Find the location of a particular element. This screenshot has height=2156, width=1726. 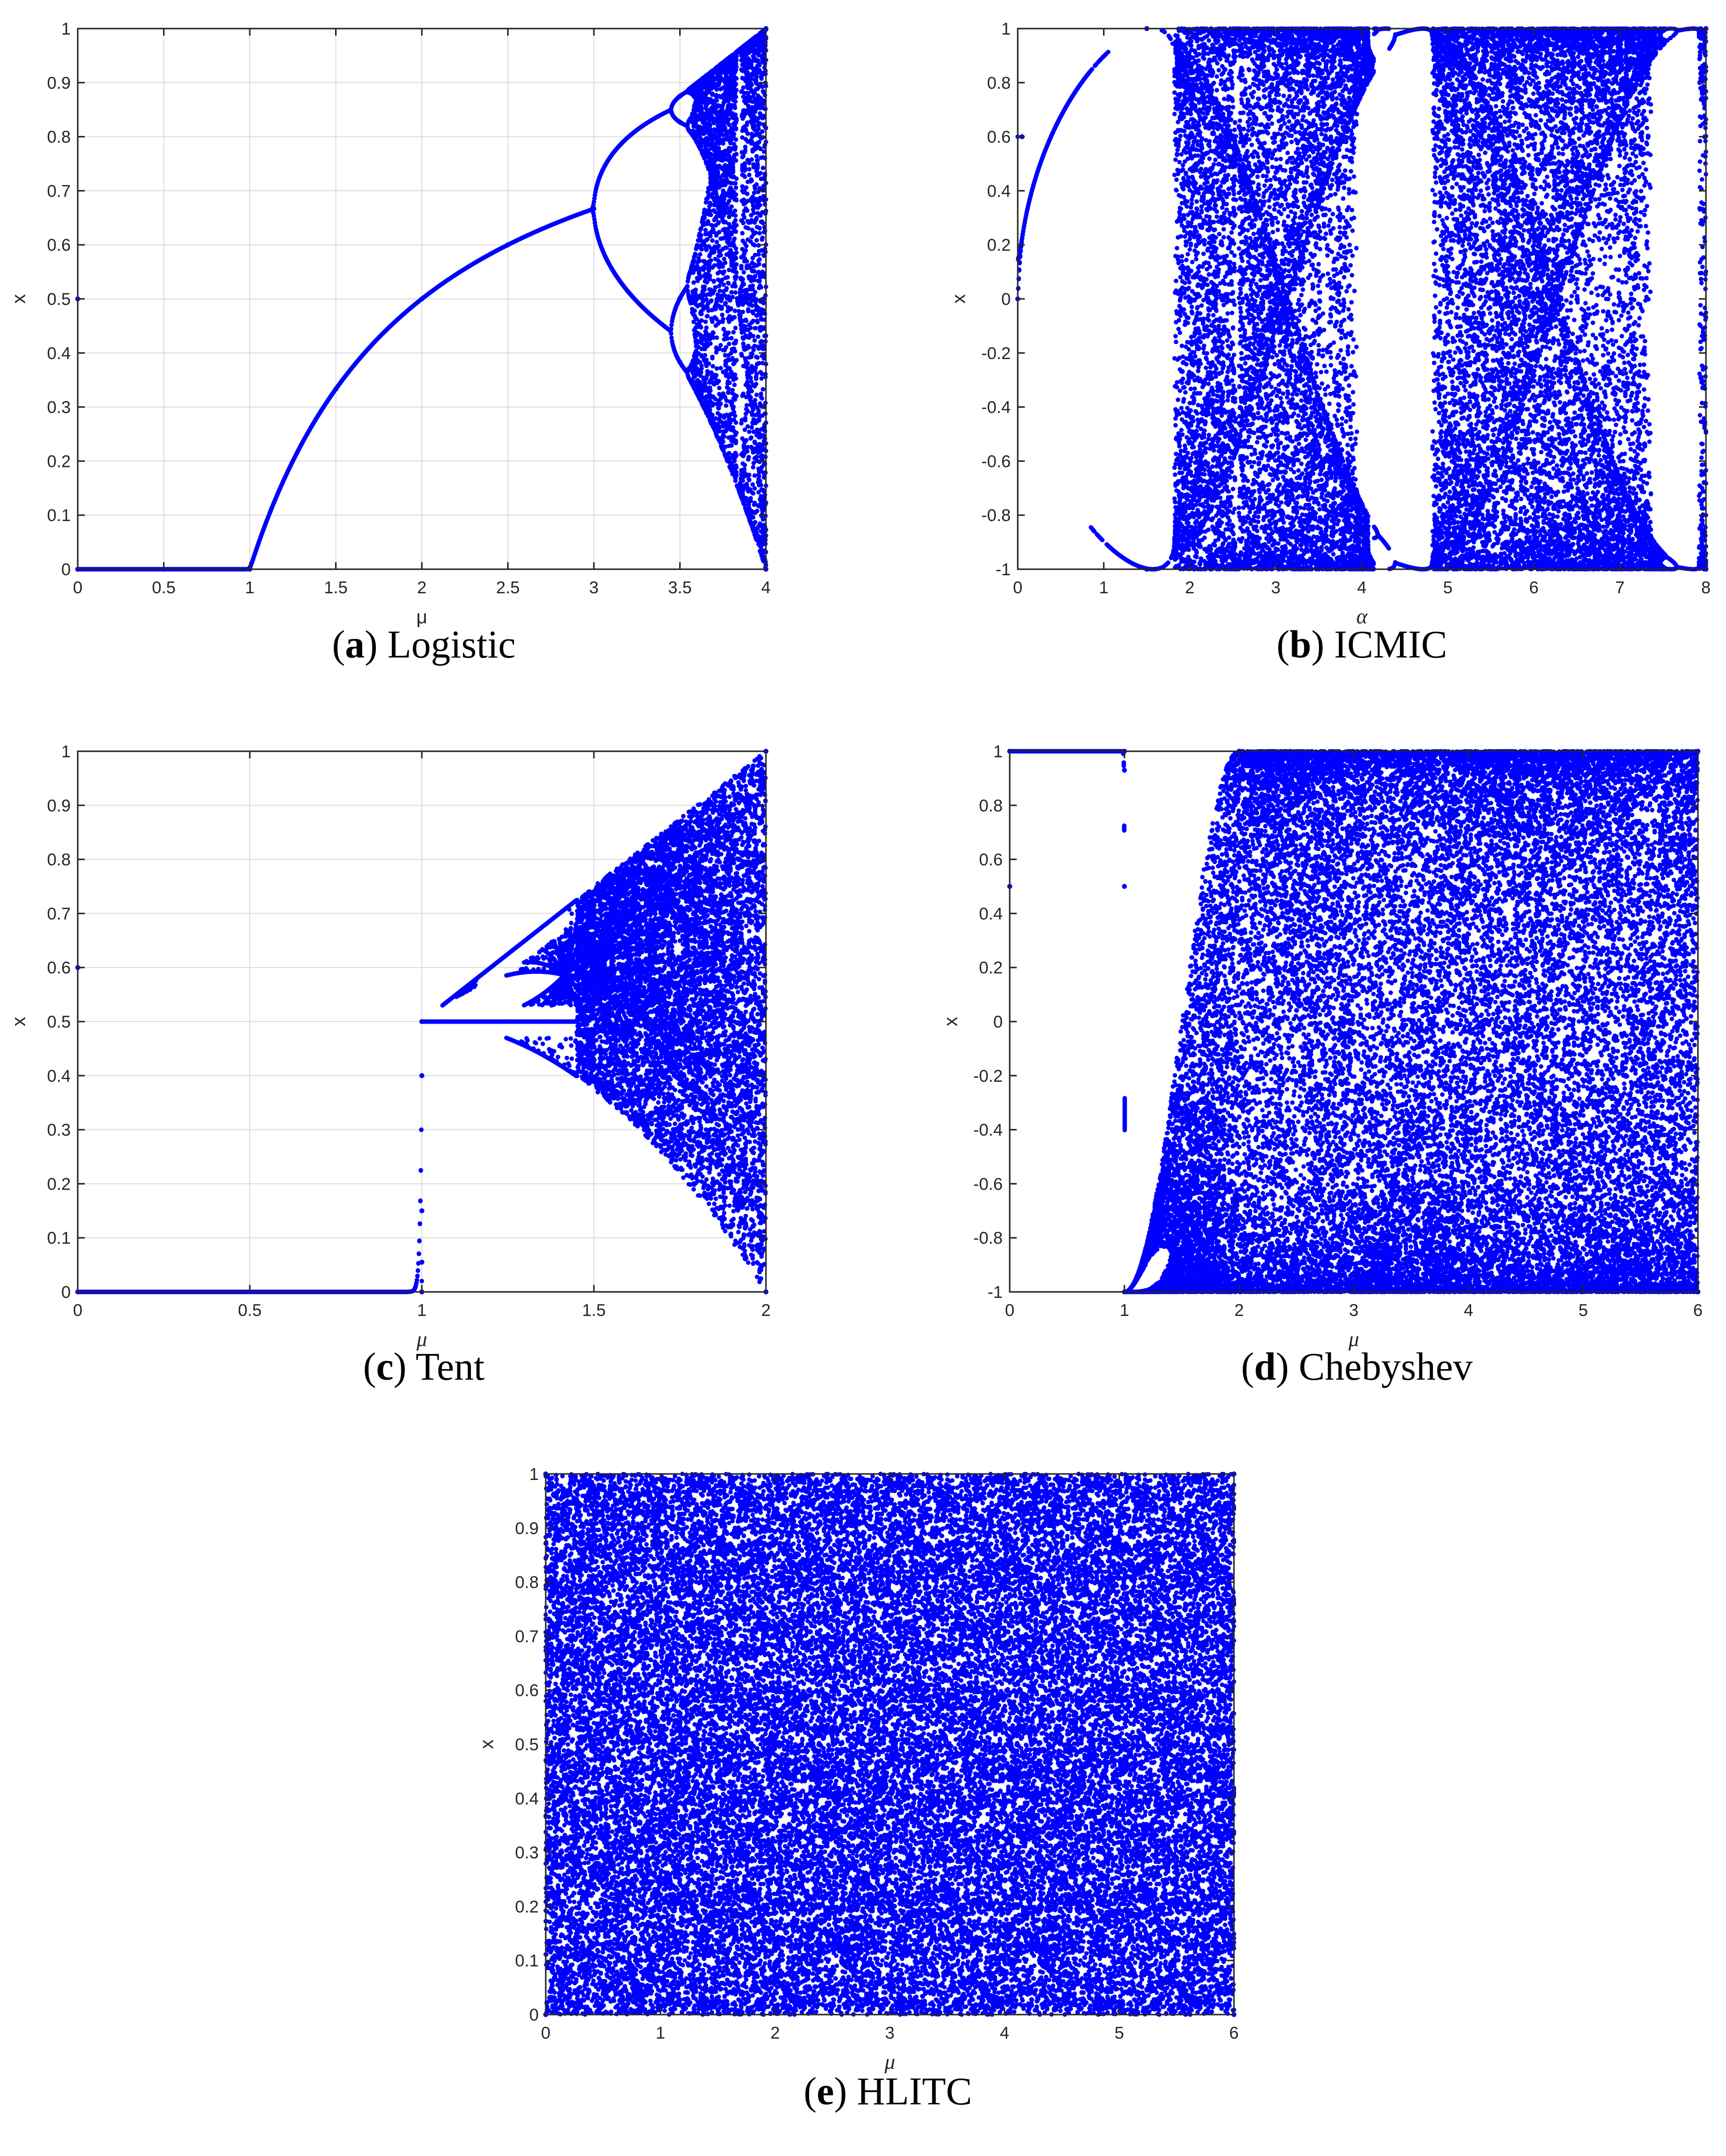

caption-letter: b is located at coordinates (1301, 644).